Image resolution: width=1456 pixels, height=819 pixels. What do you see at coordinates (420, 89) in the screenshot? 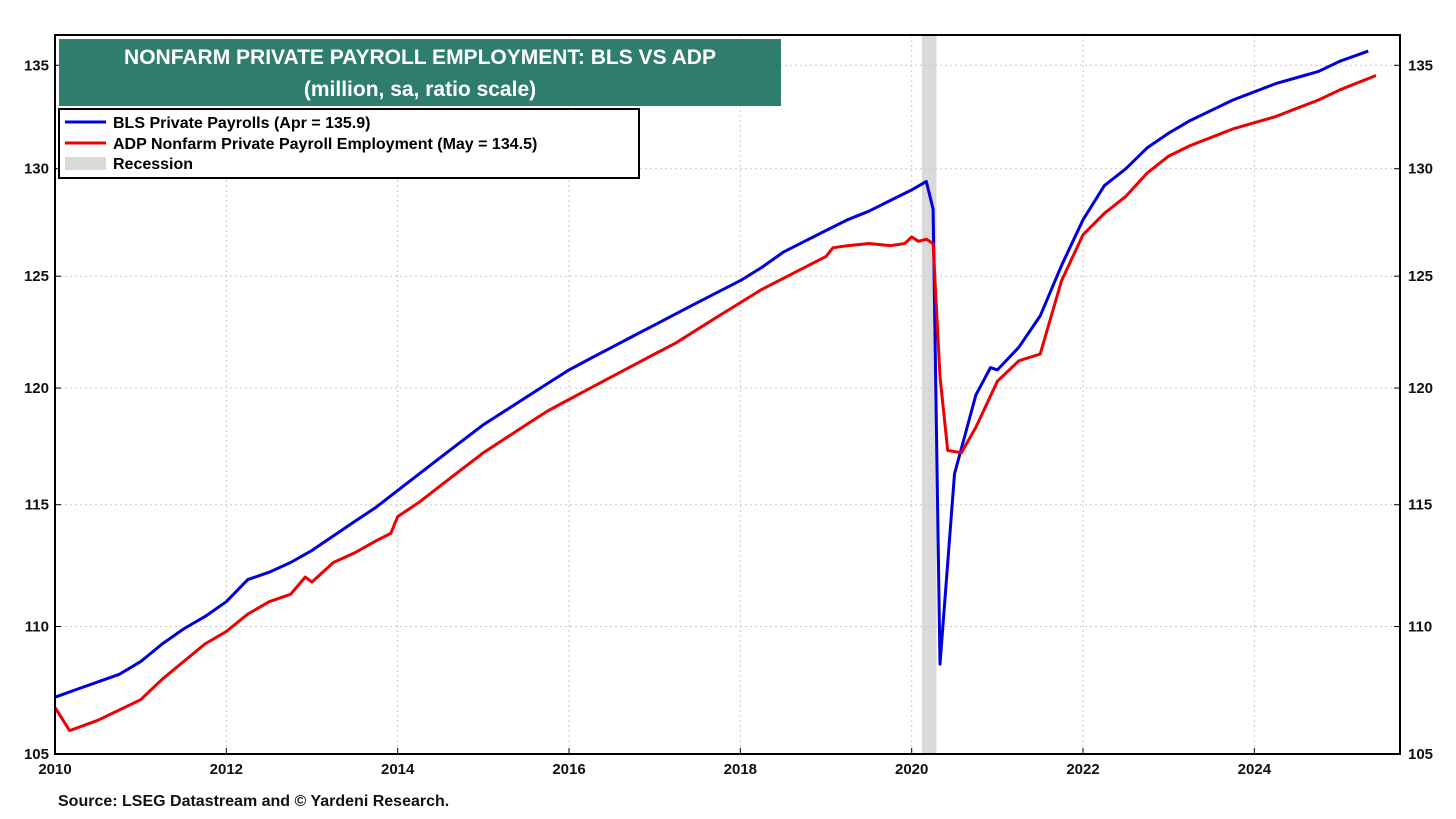
I see `chart-subtitle: (million, sa, ratio scale)` at bounding box center [420, 89].